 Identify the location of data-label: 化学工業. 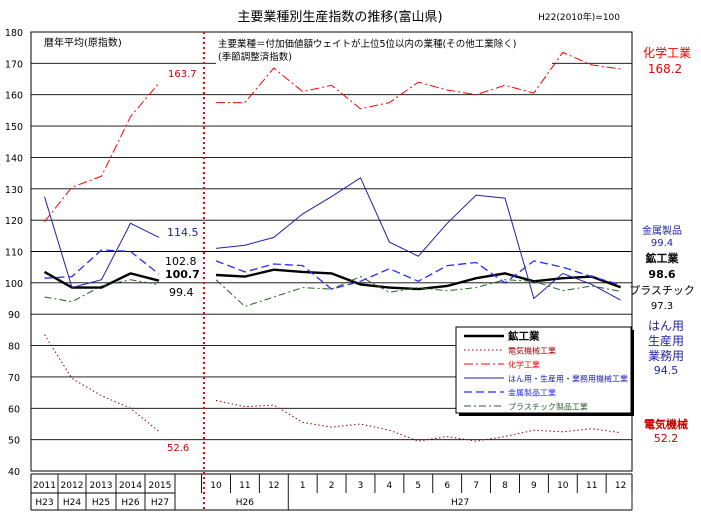
(667, 52).